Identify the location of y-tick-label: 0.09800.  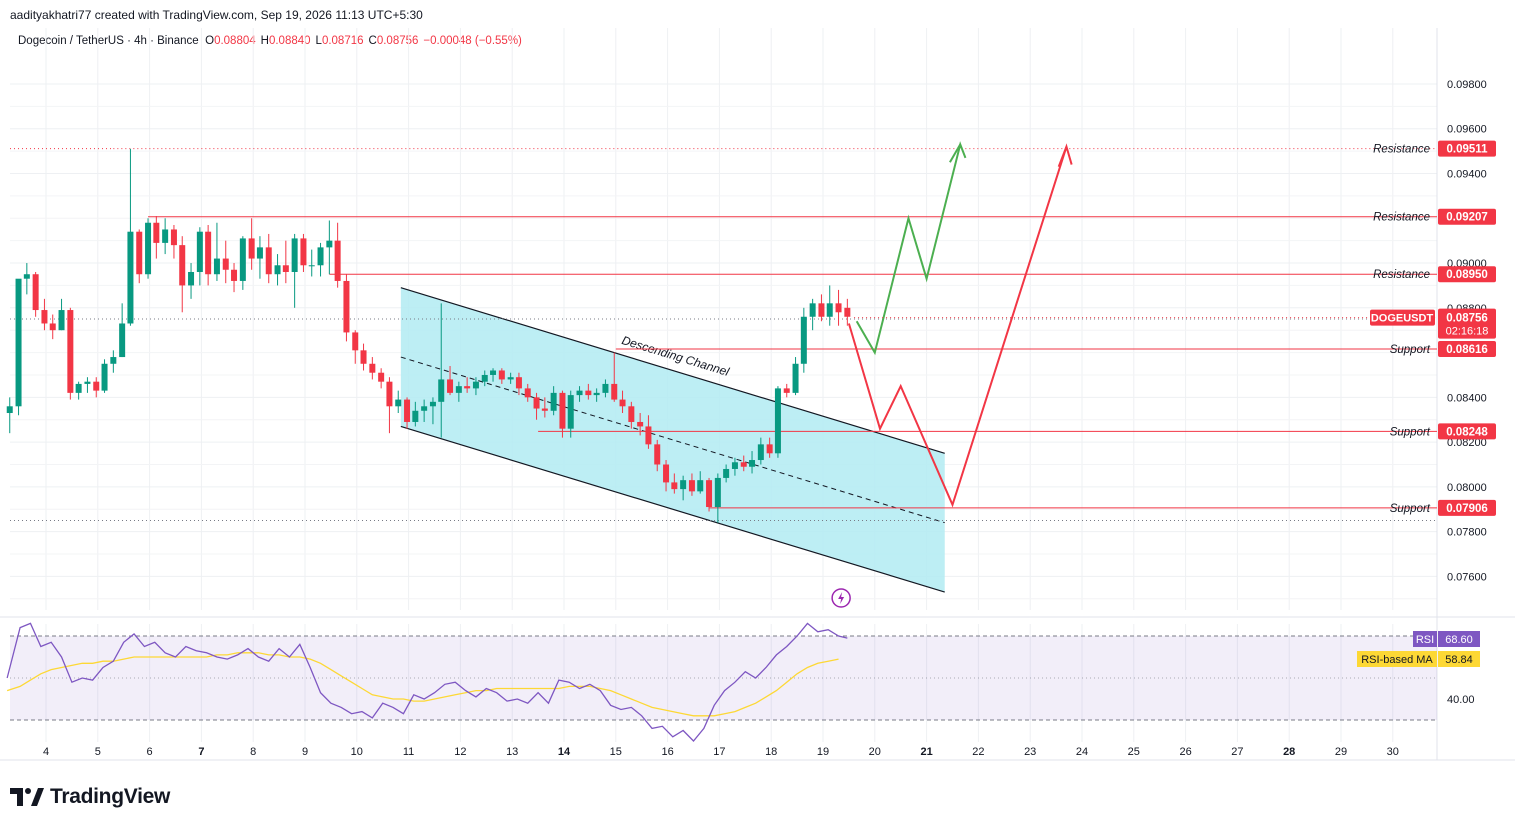
(1467, 85).